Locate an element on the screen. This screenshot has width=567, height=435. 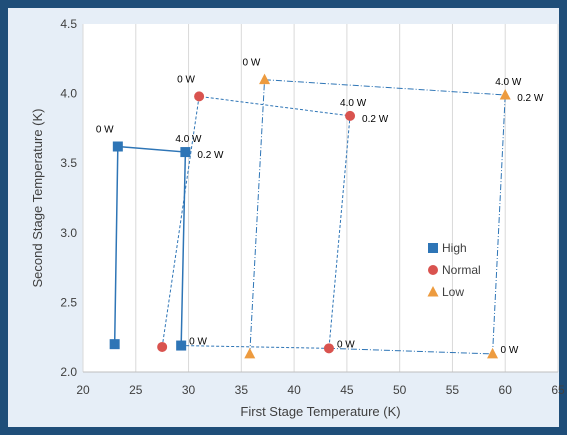
y-tick-label-3: 3.5 is located at coordinates (68, 163).